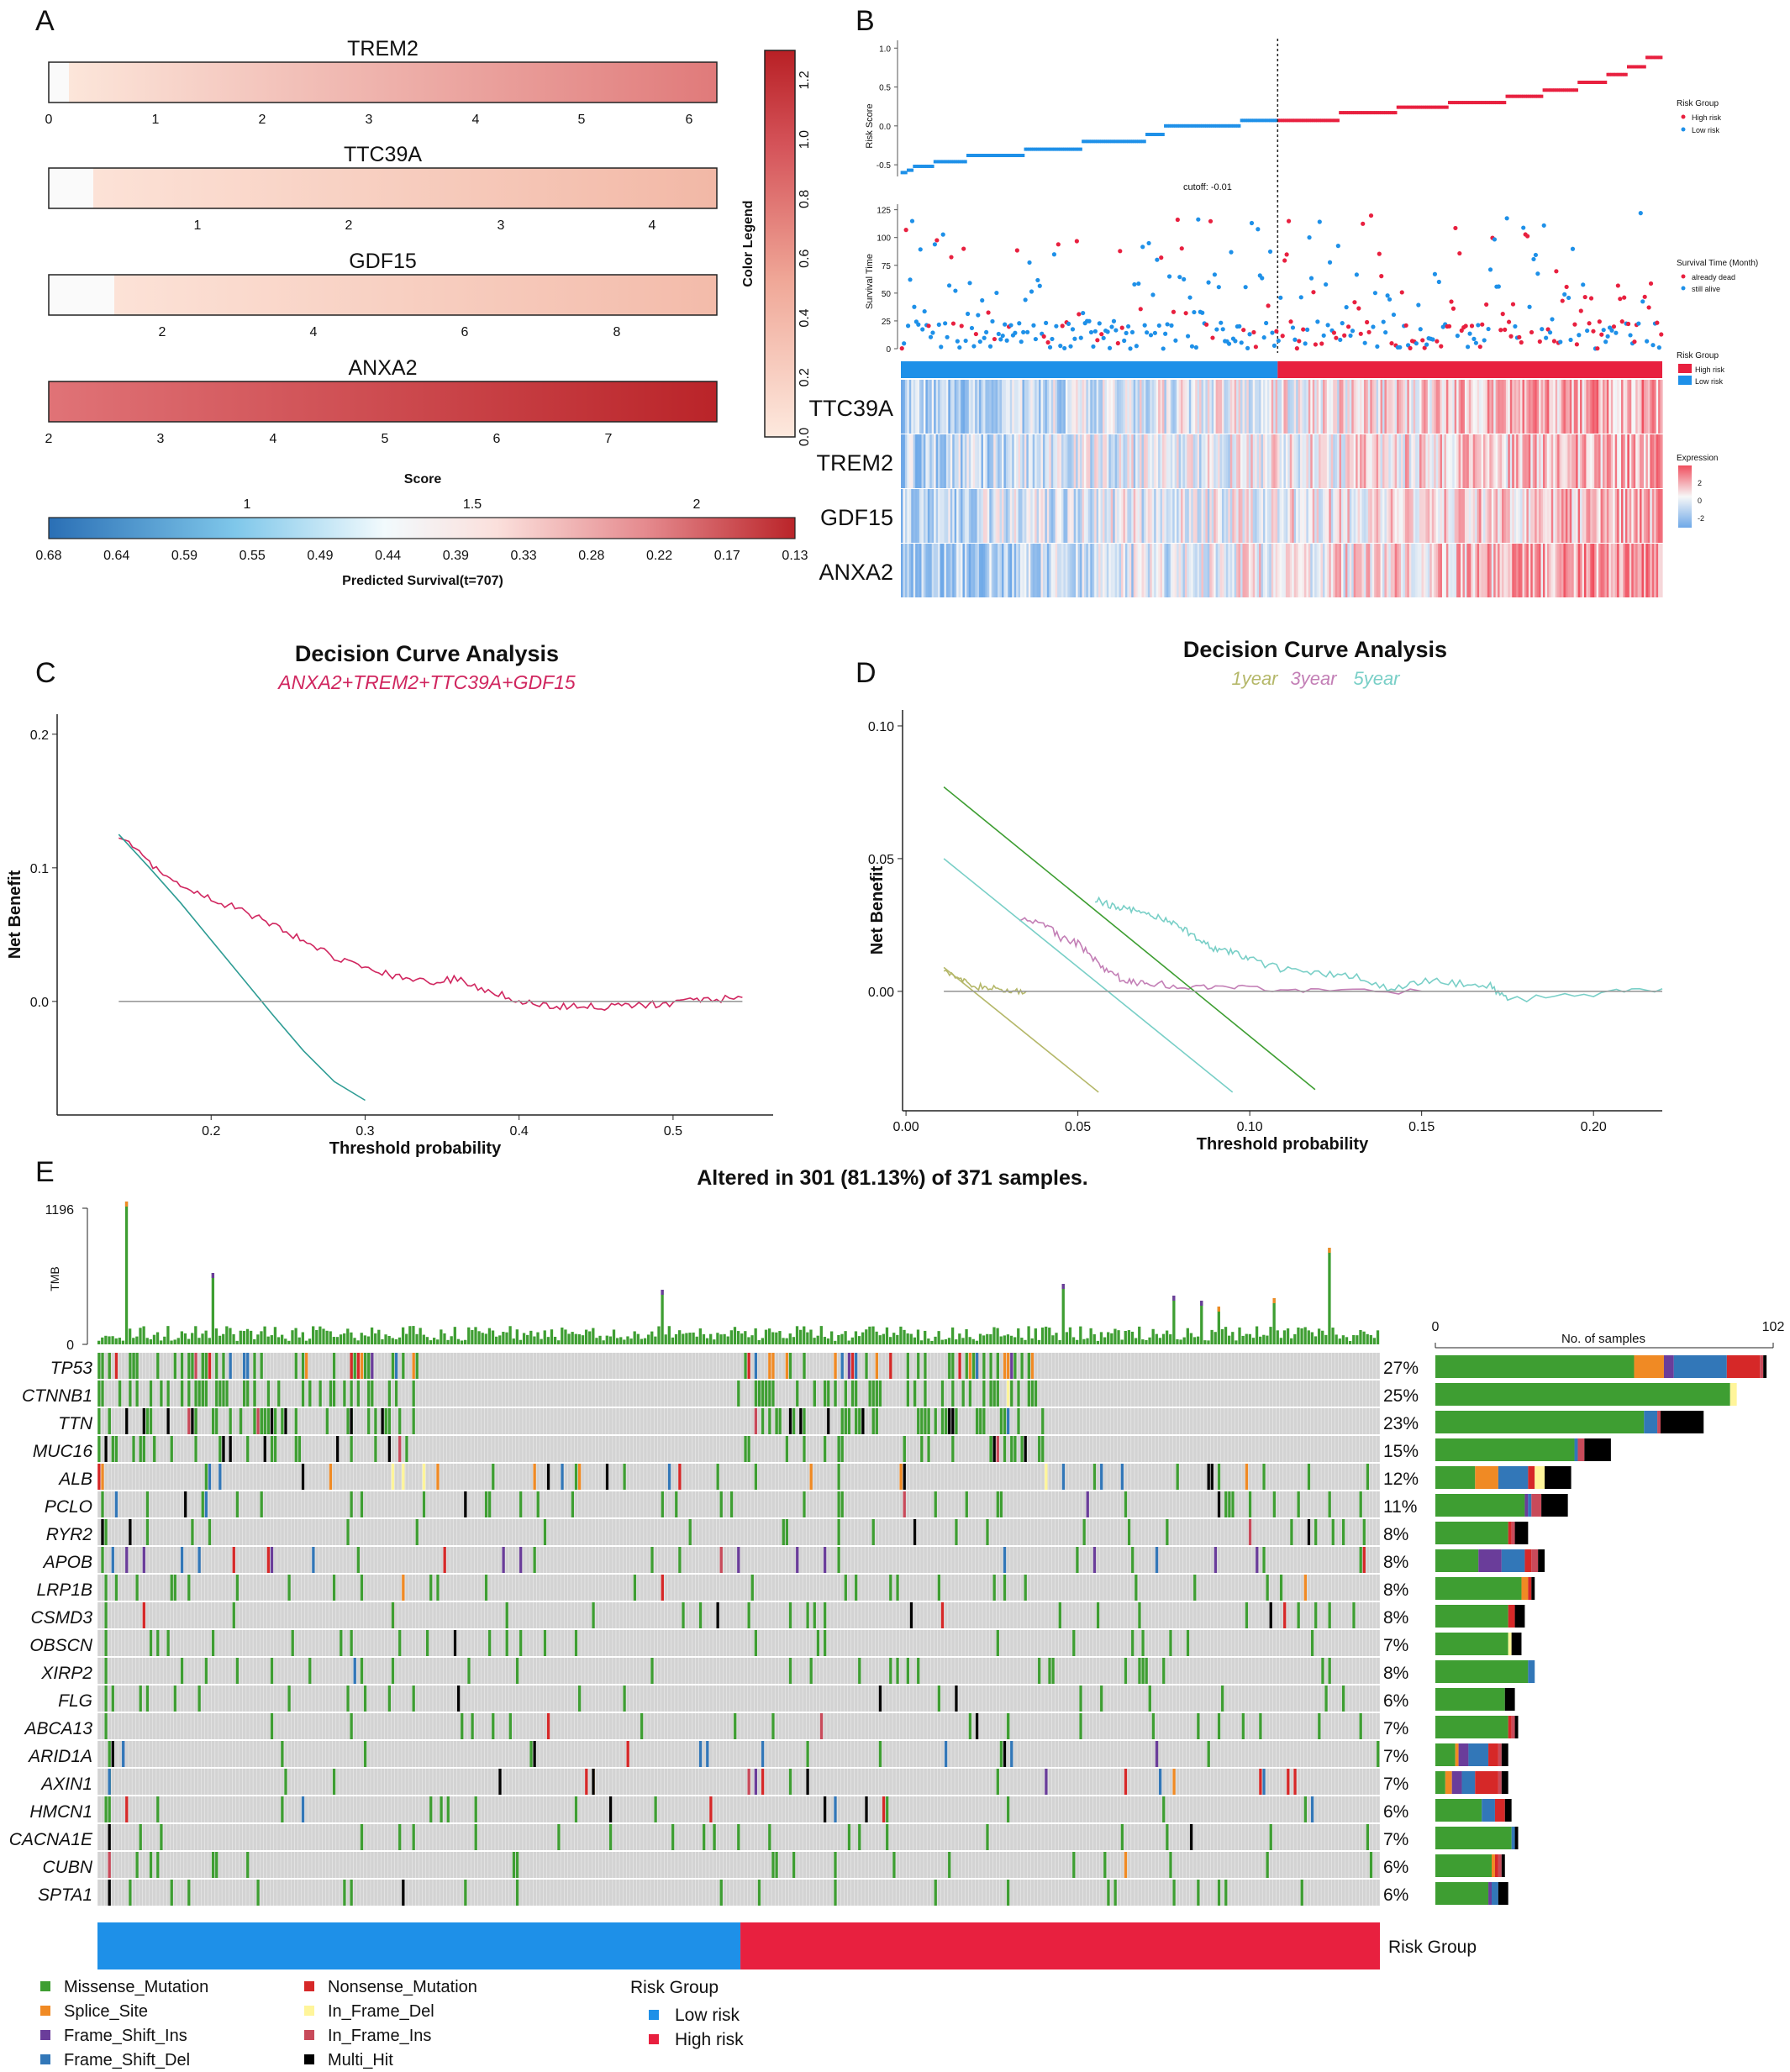 This screenshot has height=2072, width=1790. What do you see at coordinates (1698, 103) in the screenshot?
I see `risk-legend-title: Risk Group` at bounding box center [1698, 103].